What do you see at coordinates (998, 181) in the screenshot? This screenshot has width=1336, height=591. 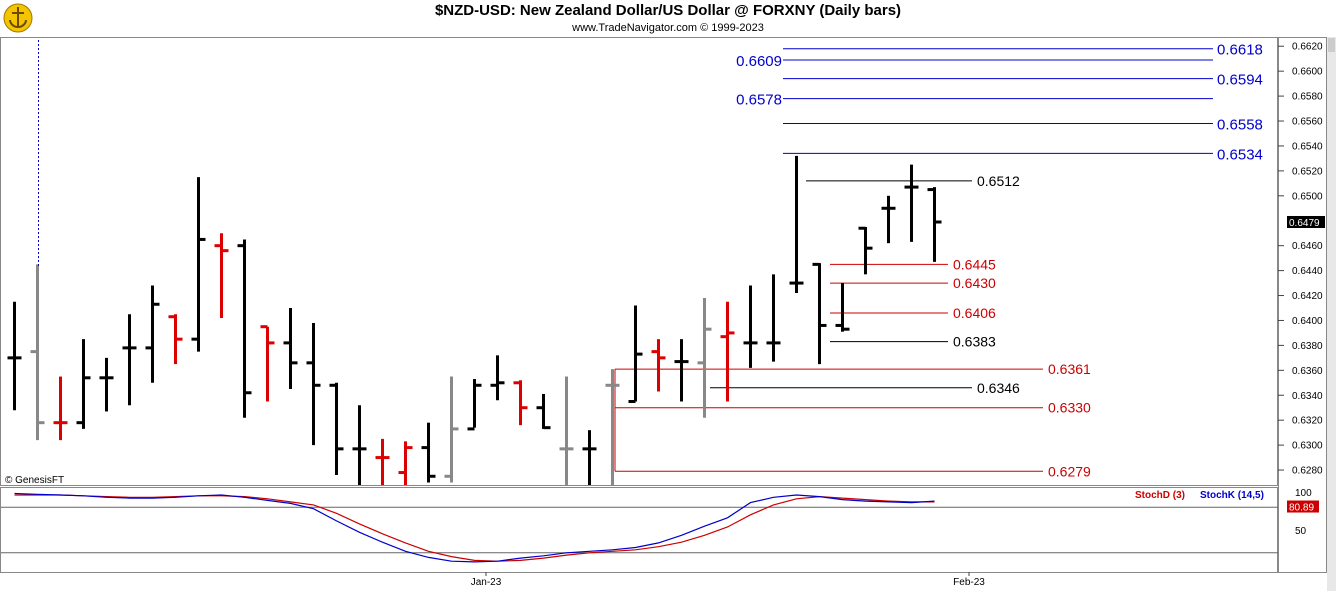 I see `price-level-label: 0.6512` at bounding box center [998, 181].